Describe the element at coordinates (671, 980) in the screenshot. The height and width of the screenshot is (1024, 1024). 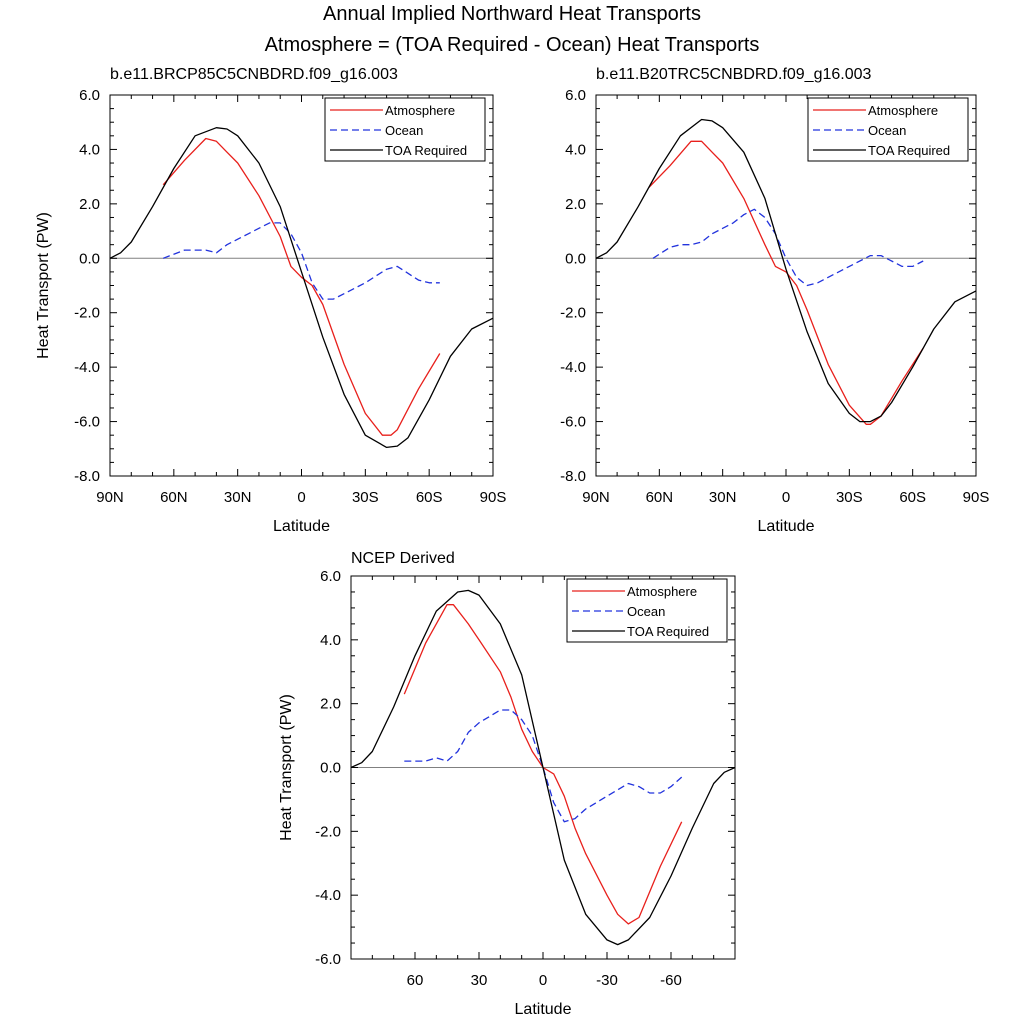
I see `x-tick-label: -60` at that location.